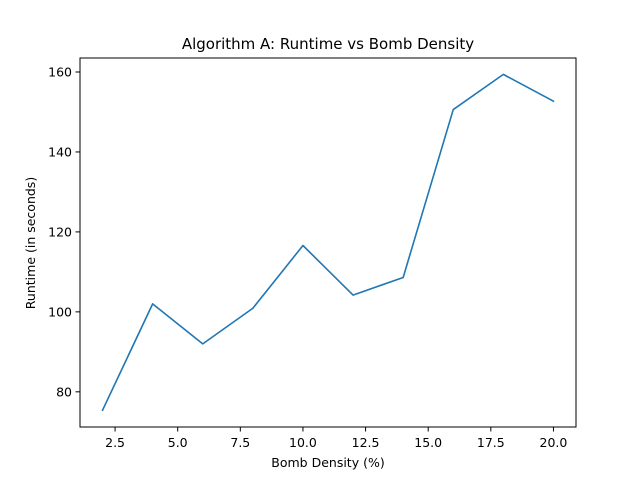  Describe the element at coordinates (60, 151) in the screenshot. I see `y-tick-label: 140` at that location.